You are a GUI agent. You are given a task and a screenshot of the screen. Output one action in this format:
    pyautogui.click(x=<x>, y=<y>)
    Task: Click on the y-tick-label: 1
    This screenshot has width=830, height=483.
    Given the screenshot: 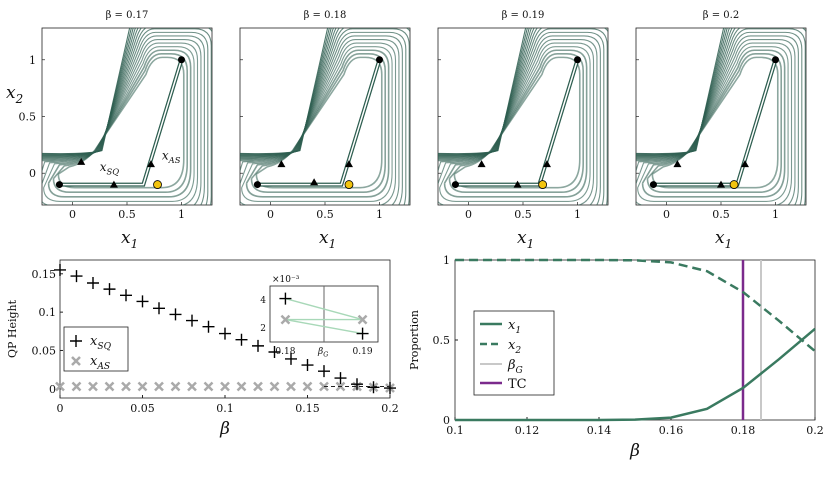 What is the action you would take?
    pyautogui.click(x=32, y=60)
    